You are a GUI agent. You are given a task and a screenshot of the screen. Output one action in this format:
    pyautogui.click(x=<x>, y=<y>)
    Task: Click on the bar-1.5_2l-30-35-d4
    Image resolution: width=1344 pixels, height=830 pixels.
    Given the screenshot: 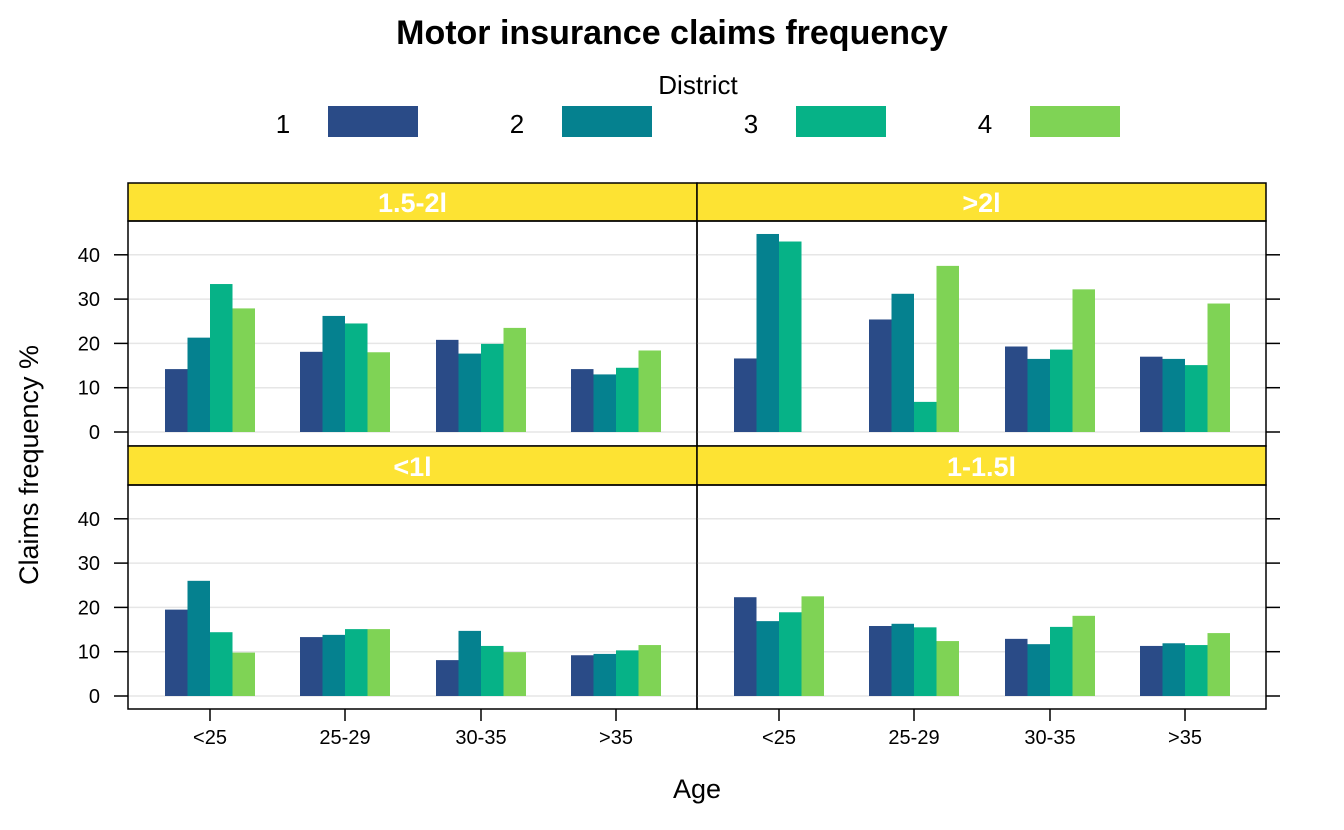 What is the action you would take?
    pyautogui.click(x=514, y=379)
    